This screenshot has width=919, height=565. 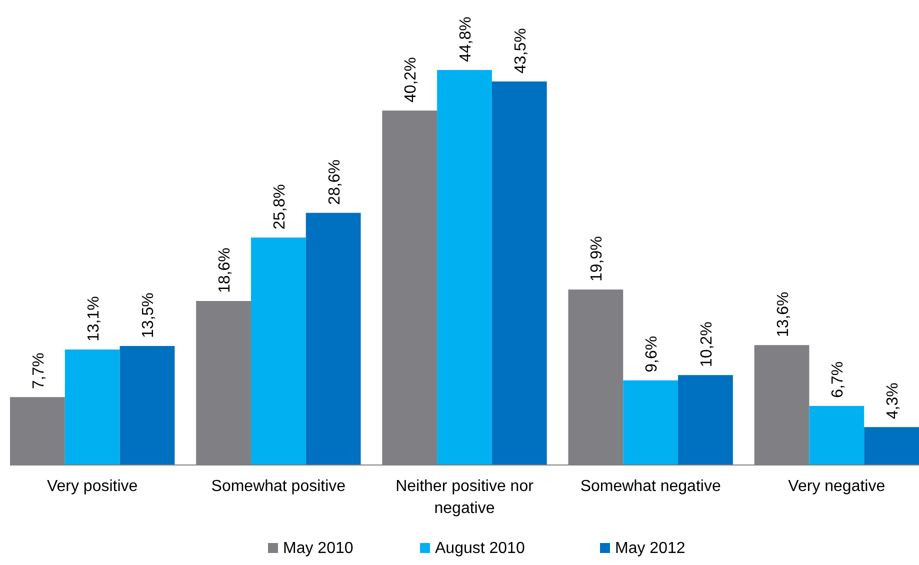 I want to click on x-tick-label: Somewhat negative, so click(x=650, y=486).